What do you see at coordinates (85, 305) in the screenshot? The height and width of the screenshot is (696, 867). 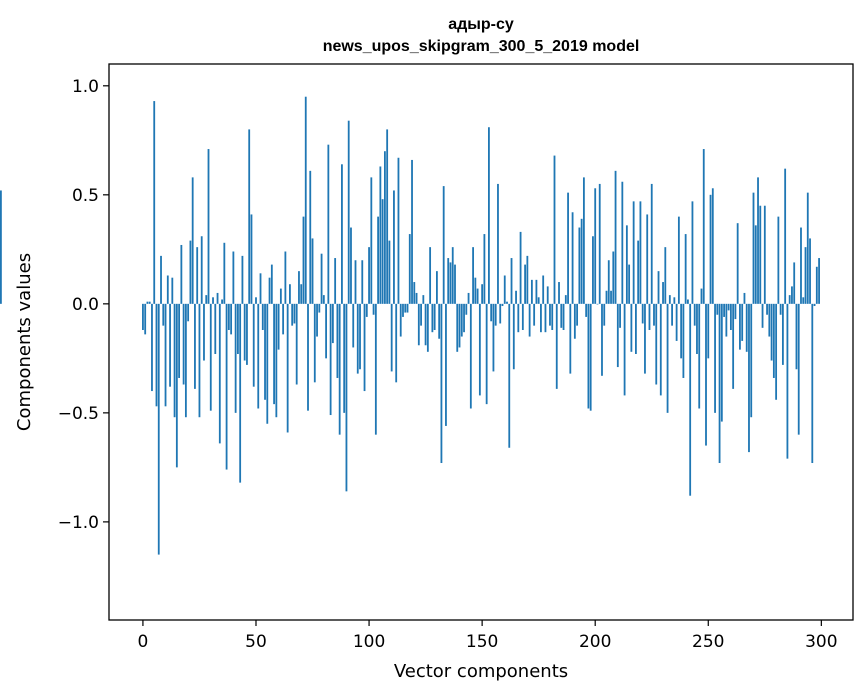 I see `y-tick-label: 0.0` at bounding box center [85, 305].